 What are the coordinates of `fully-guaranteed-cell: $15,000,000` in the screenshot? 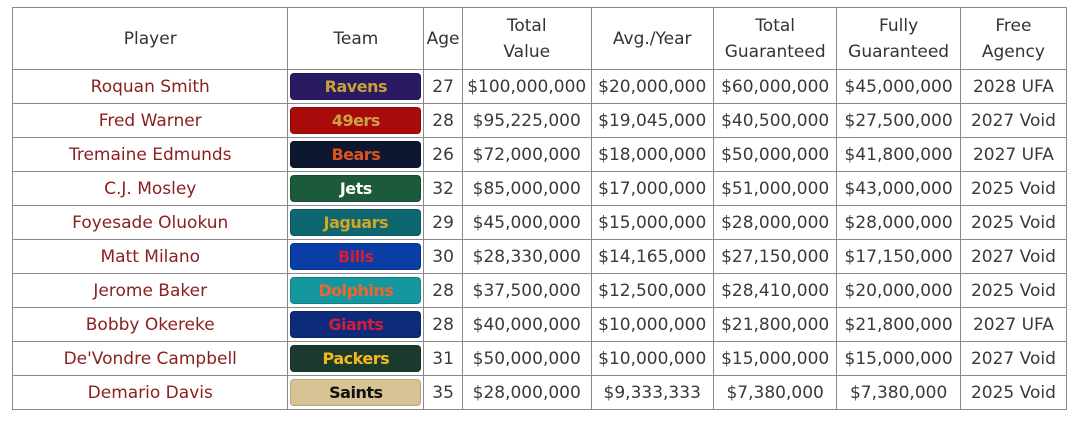 It's located at (898, 358).